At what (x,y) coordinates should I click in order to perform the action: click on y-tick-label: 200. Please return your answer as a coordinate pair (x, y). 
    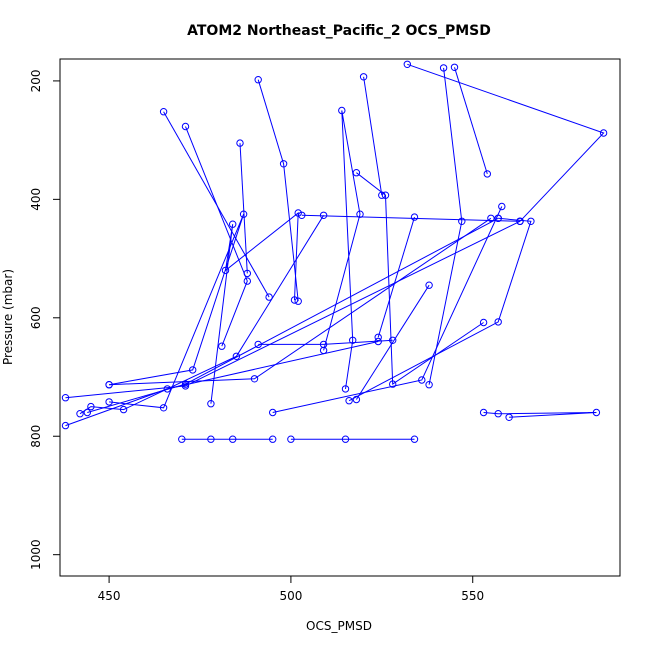
    Looking at the image, I should click on (36, 80).